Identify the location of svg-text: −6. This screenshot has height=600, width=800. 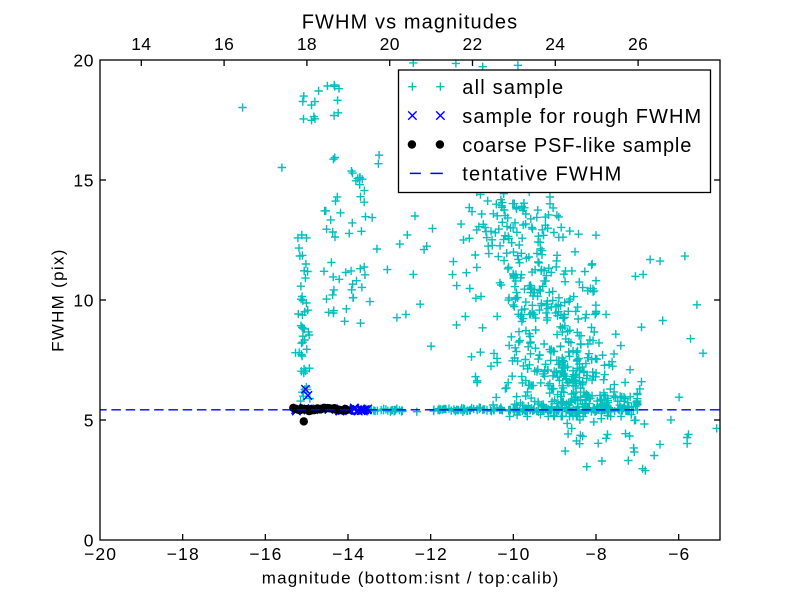
(679, 554).